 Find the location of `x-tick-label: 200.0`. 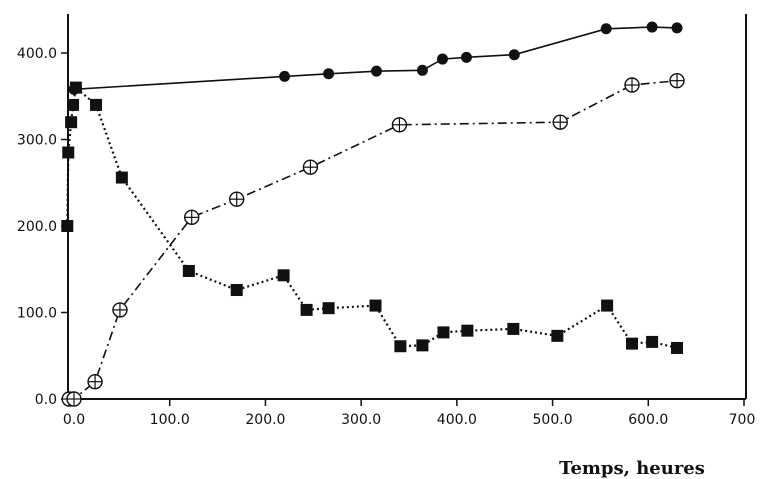

x-tick-label: 200.0 is located at coordinates (265, 420).